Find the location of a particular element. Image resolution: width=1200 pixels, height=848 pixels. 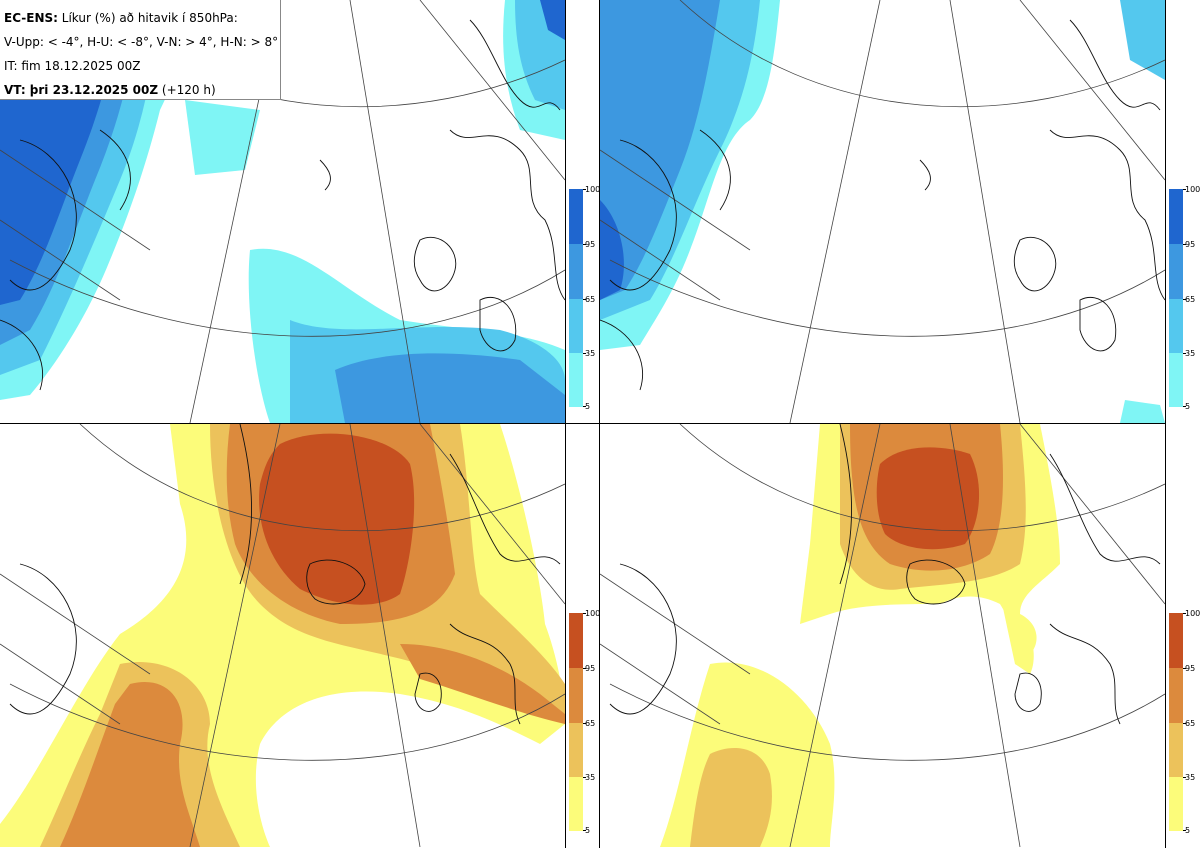

header-line-3: IT: fim 18.12.2025 00Z is located at coordinates (72, 66).